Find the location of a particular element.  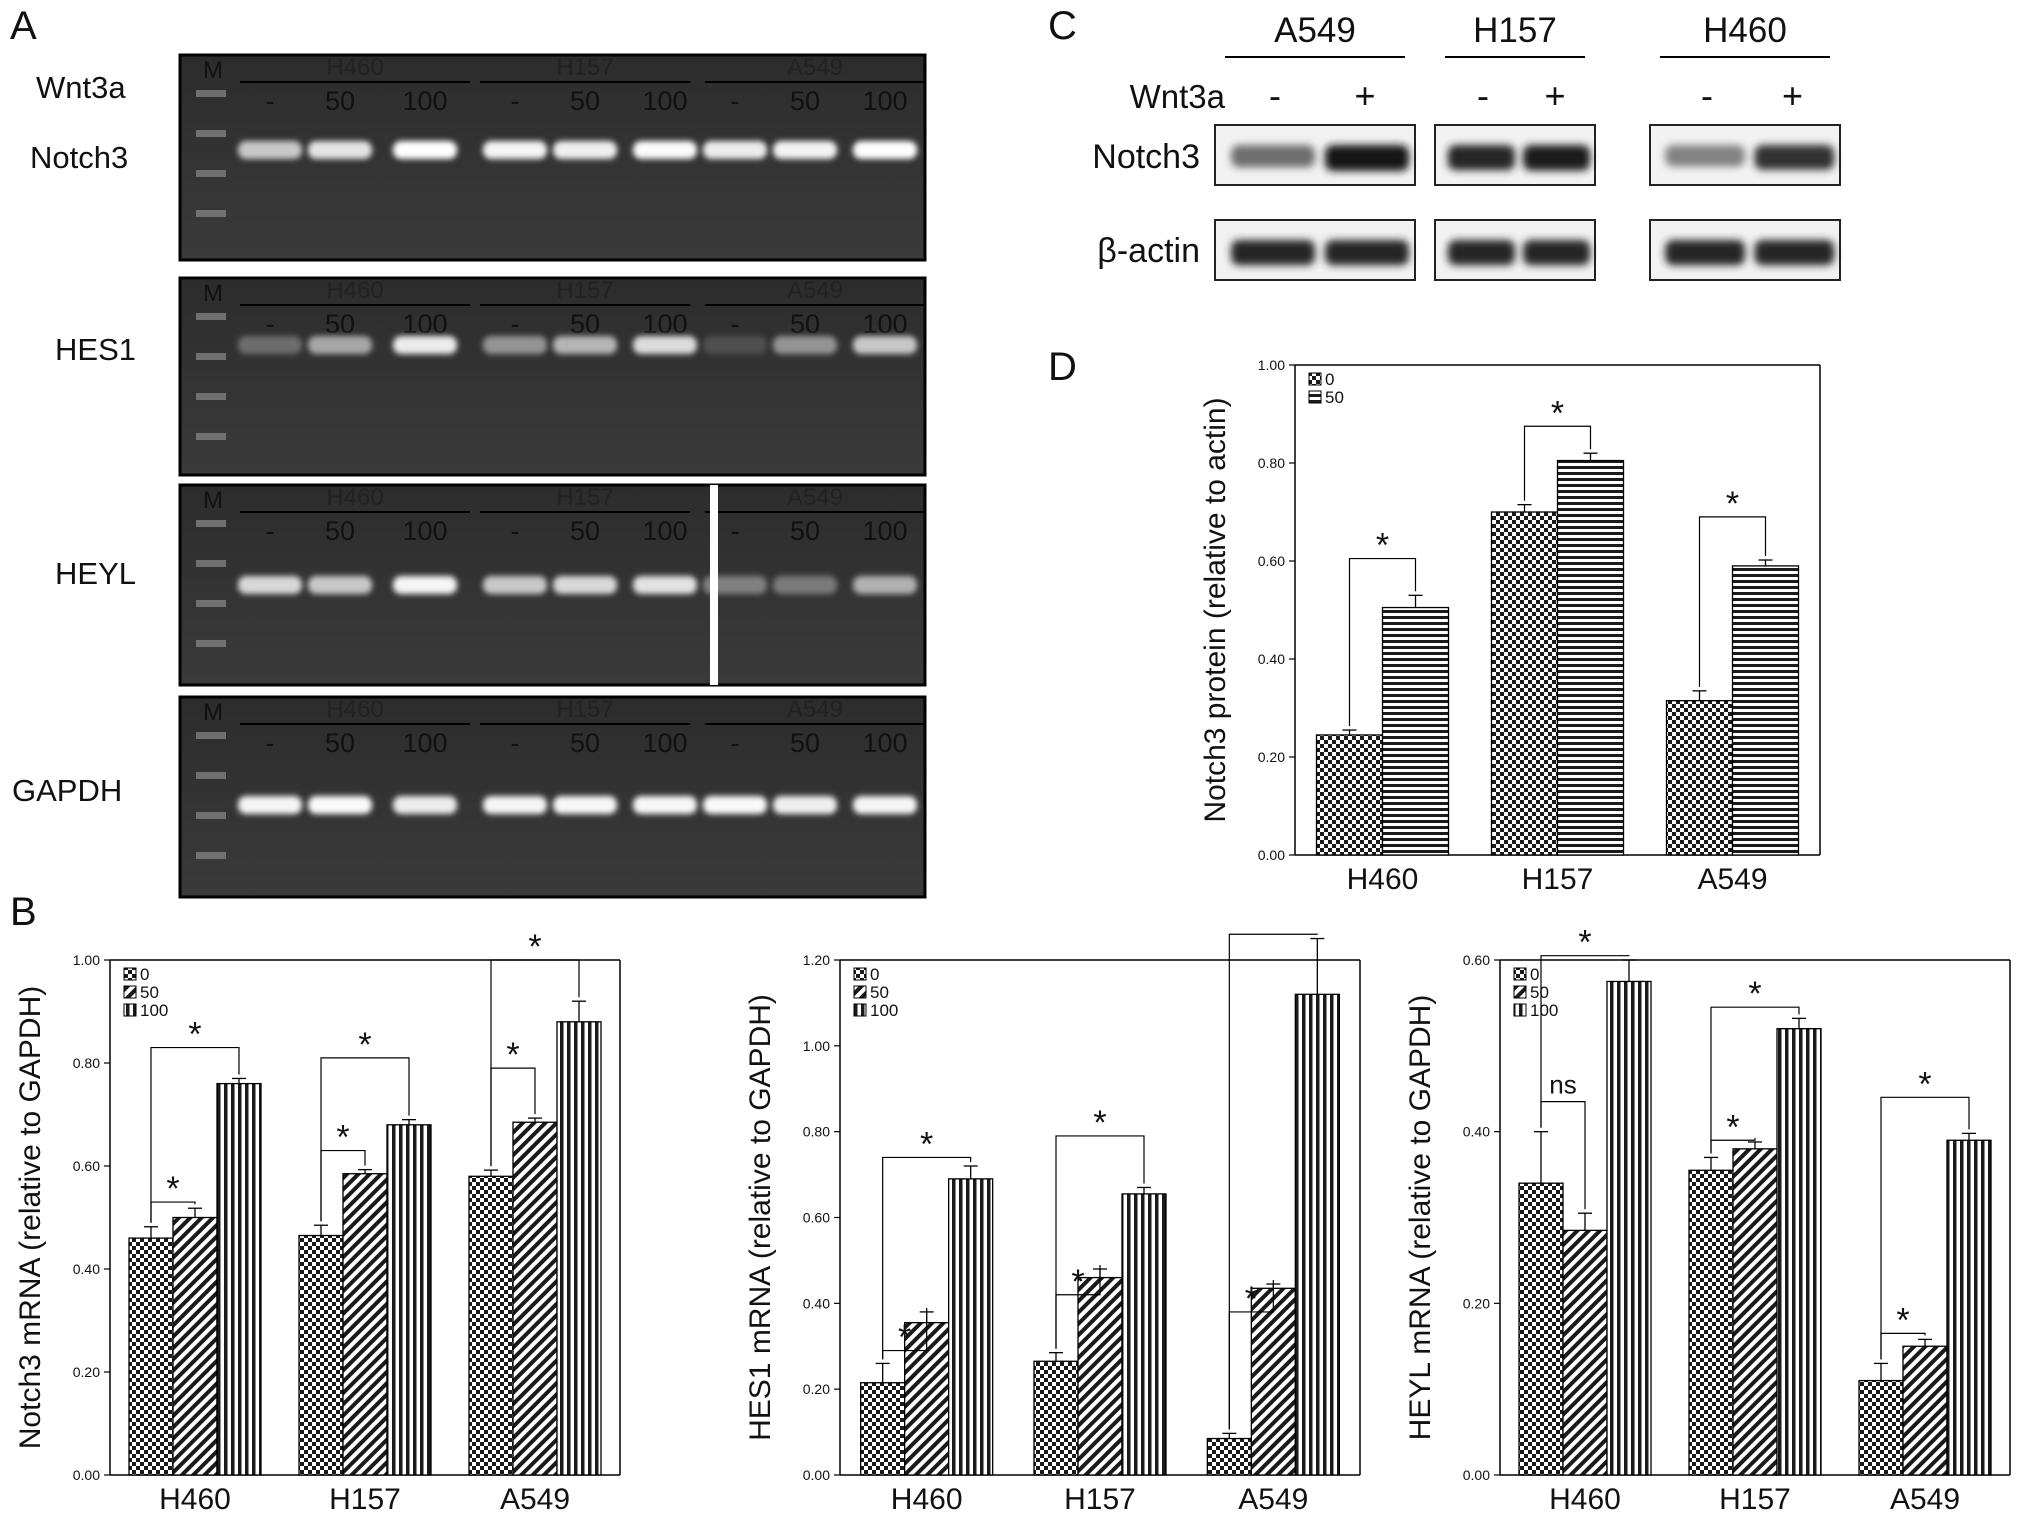

gel-label-heyl: HEYL is located at coordinates (95, 573).